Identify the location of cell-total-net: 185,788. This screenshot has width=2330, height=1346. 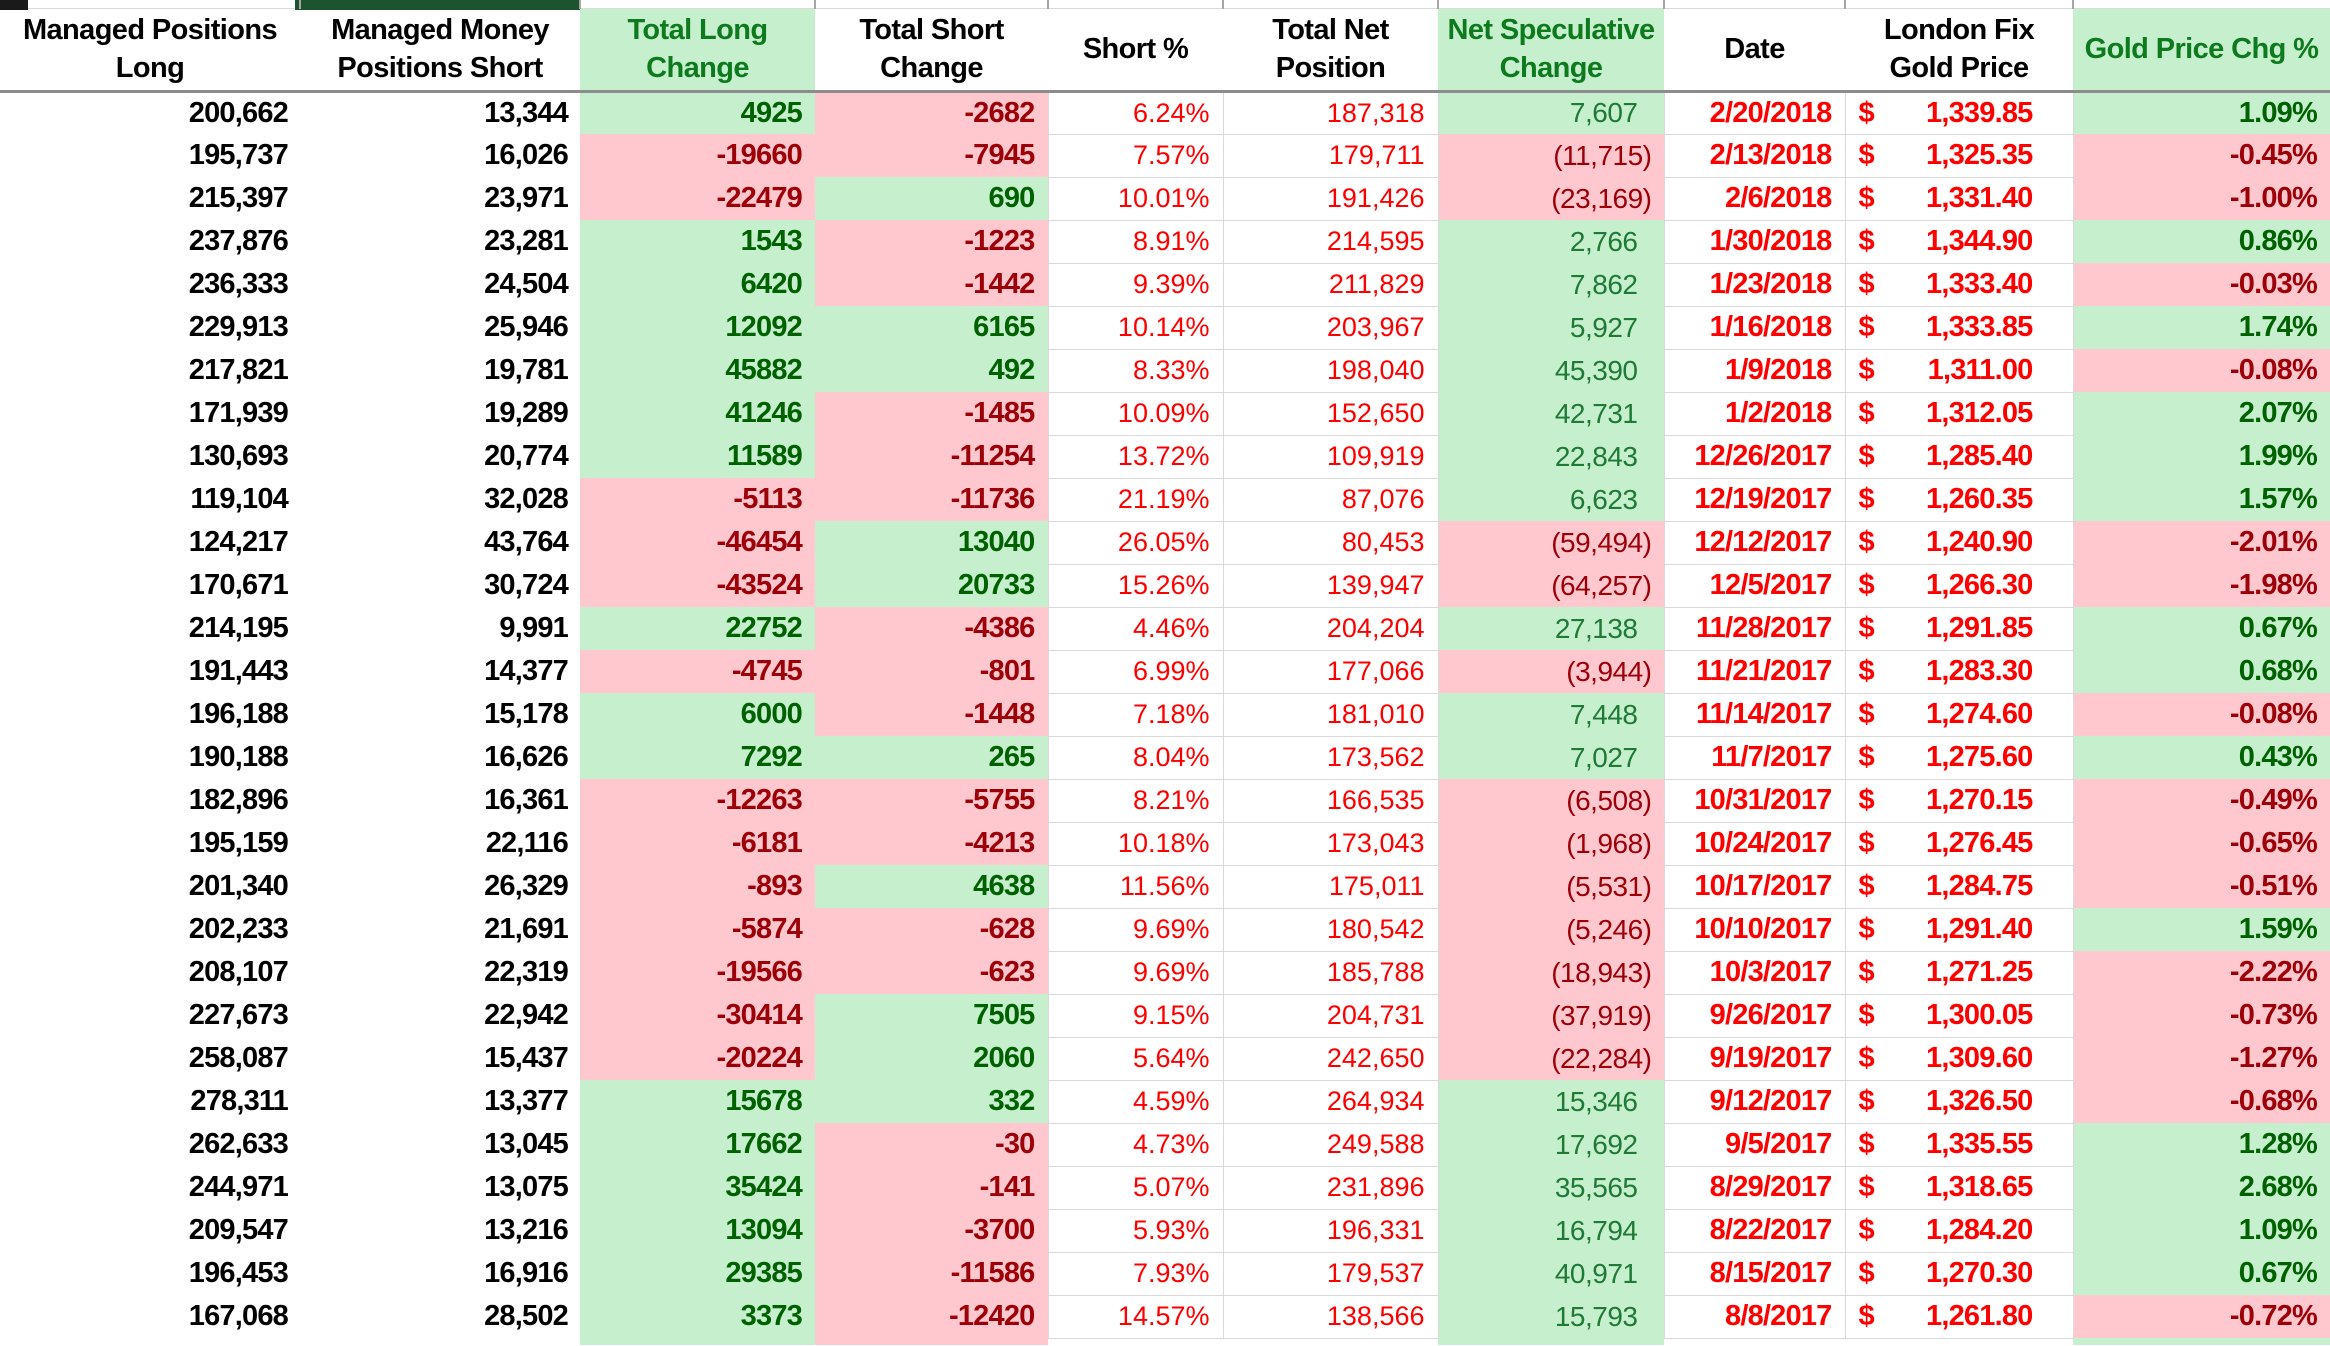
(1330, 972).